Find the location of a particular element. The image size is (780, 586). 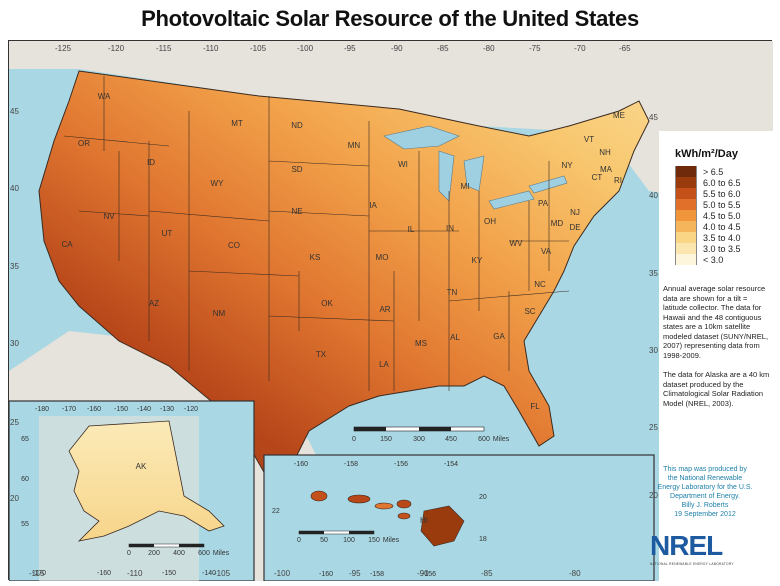

state-label: SD is located at coordinates (296, 169).